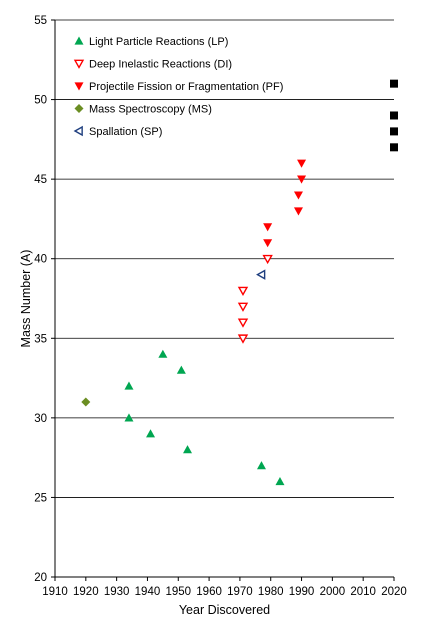 This screenshot has width=438, height=639. Describe the element at coordinates (160, 65) in the screenshot. I see `legend-label: Deep Inelastic Reactions (DI)` at that location.